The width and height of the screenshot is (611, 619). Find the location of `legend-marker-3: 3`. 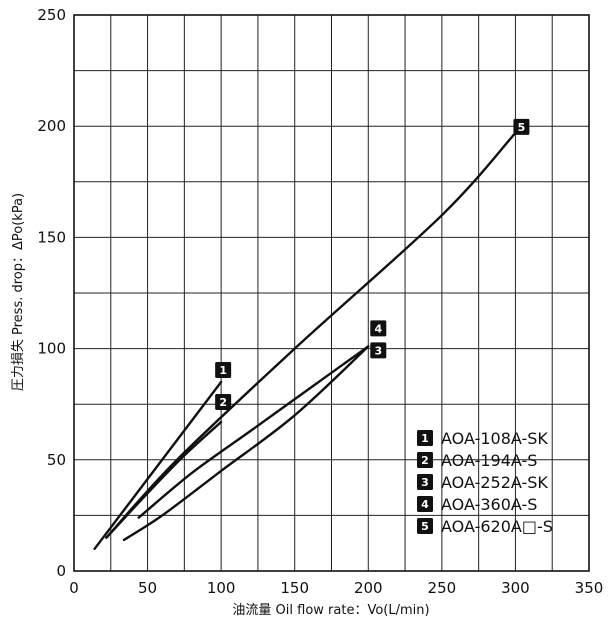

legend-marker-3: 3 is located at coordinates (425, 482).